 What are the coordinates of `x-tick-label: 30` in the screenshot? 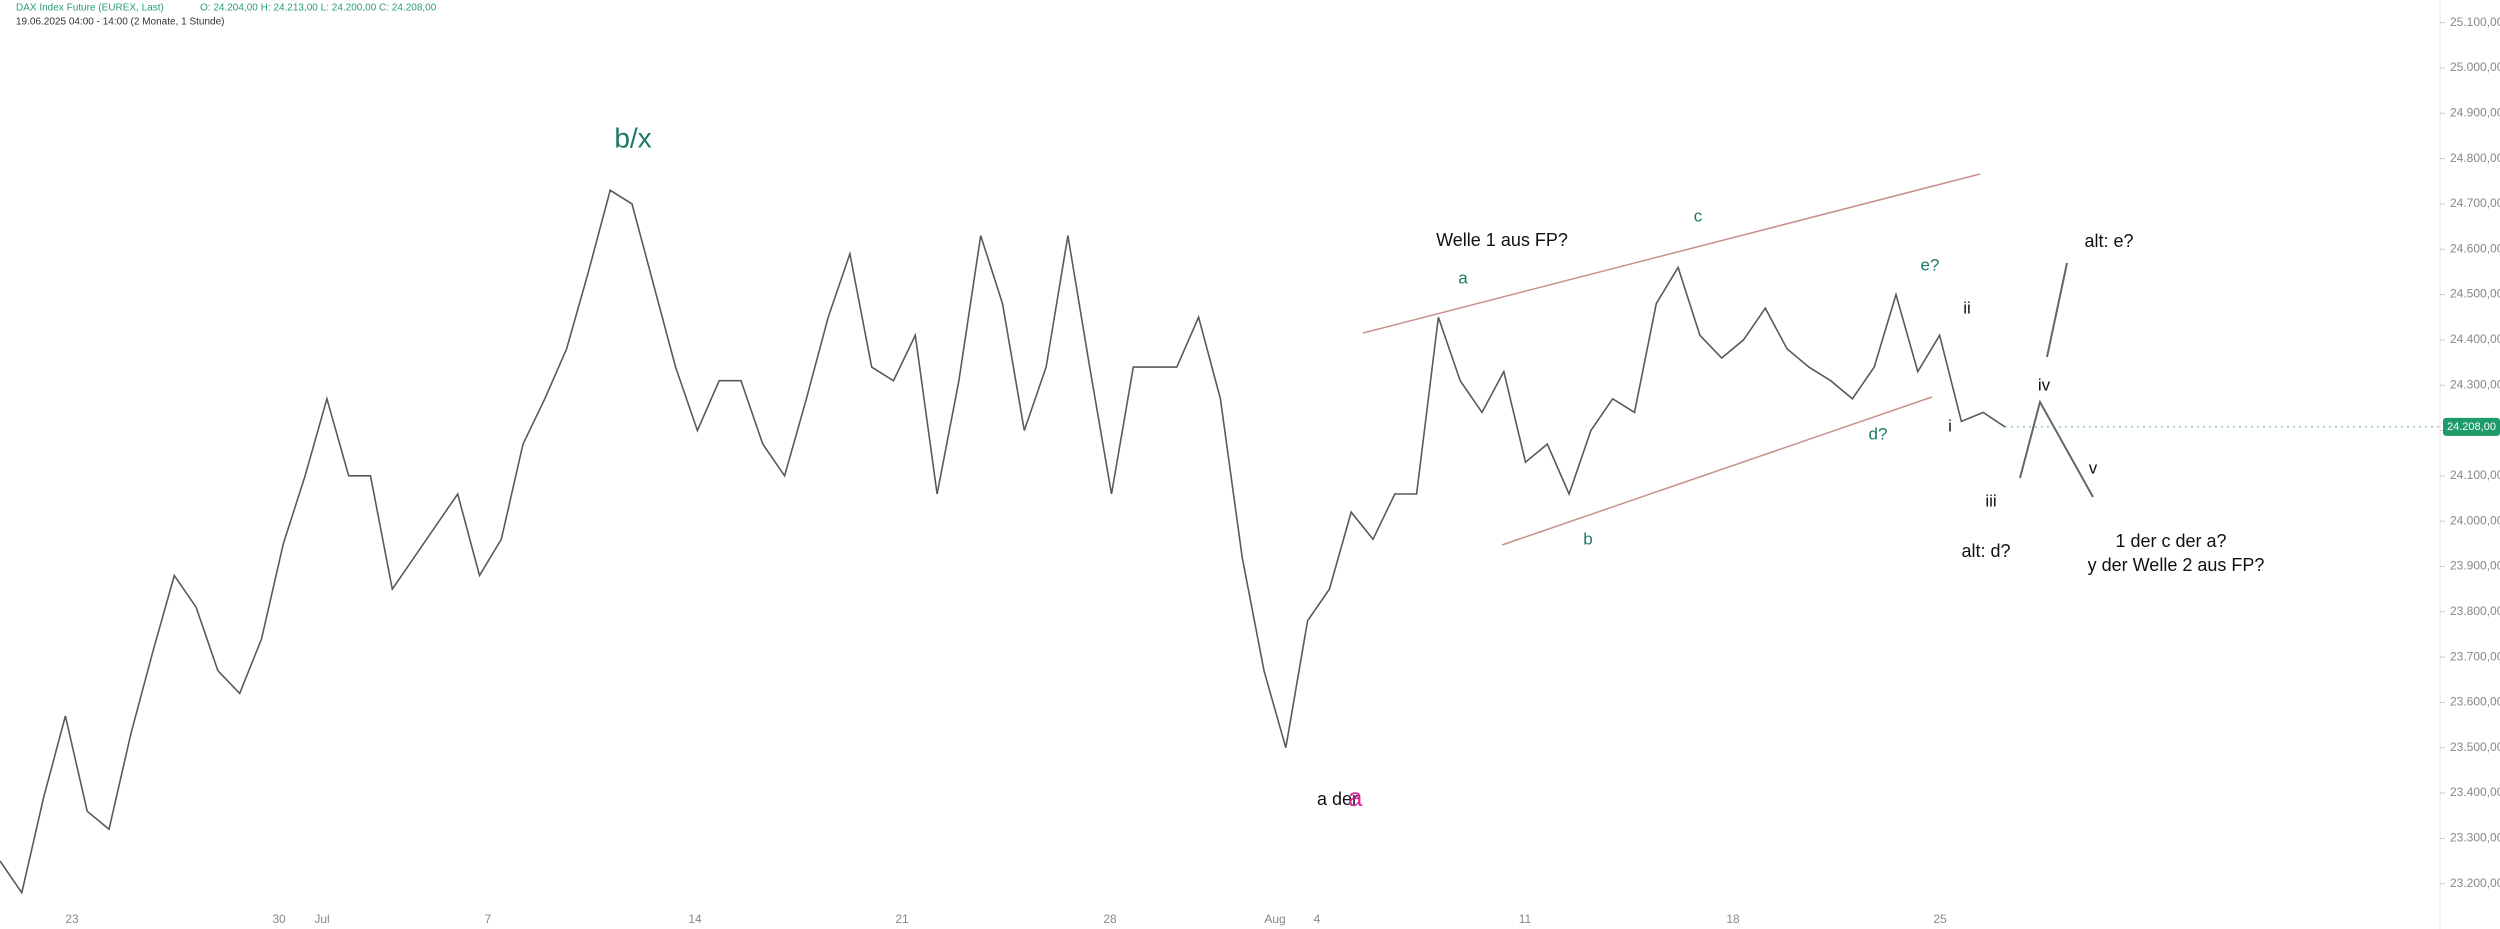 It's located at (279, 919).